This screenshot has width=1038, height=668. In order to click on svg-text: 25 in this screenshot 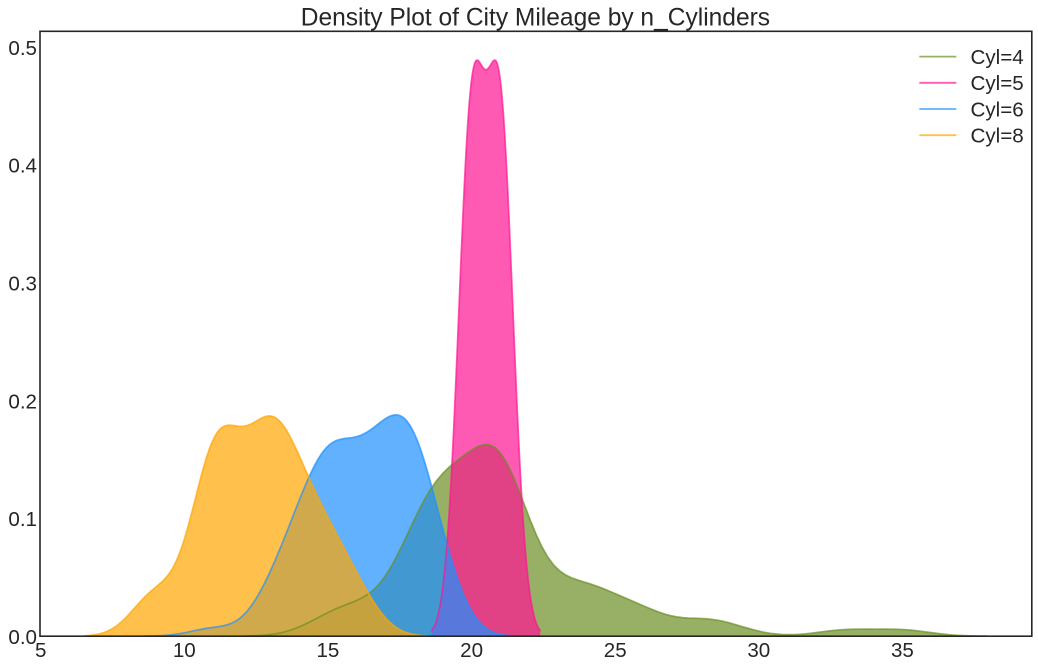, I will do `click(615, 650)`.